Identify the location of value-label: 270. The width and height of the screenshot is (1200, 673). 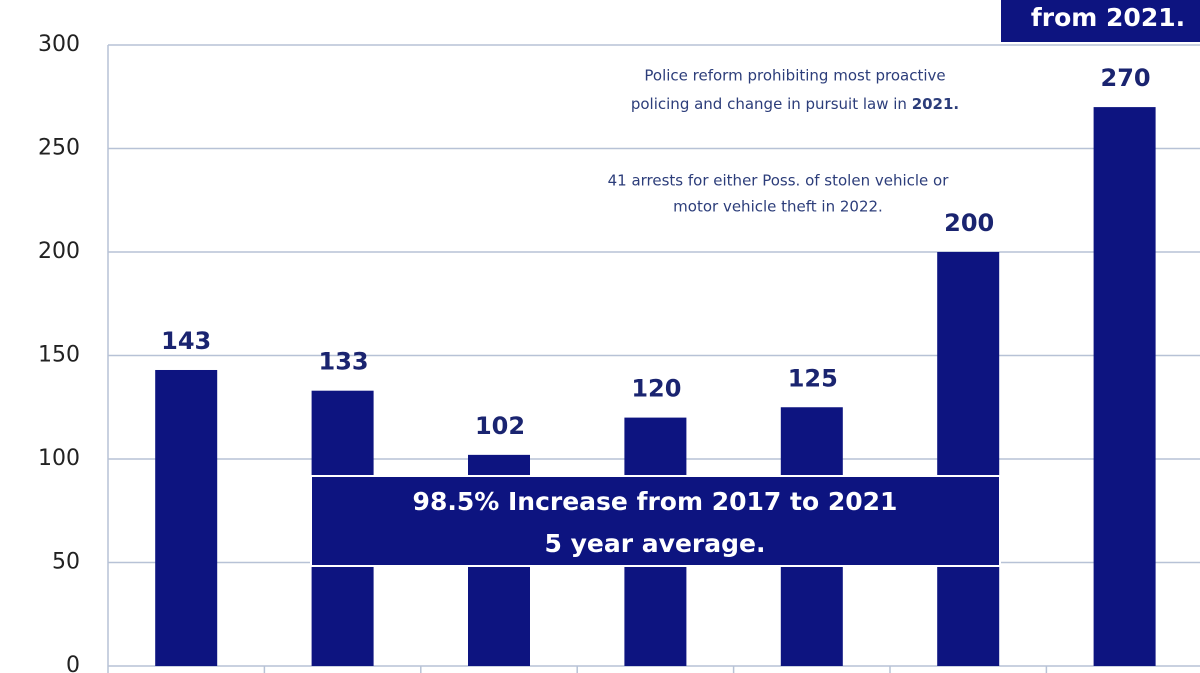
(1126, 78).